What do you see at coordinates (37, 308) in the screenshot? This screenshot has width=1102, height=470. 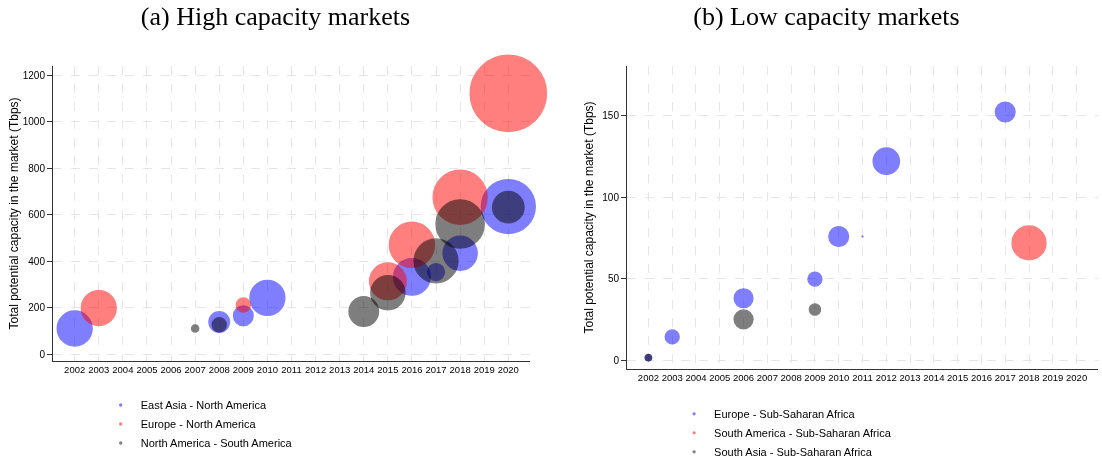 I see `y-tick-label: 200` at bounding box center [37, 308].